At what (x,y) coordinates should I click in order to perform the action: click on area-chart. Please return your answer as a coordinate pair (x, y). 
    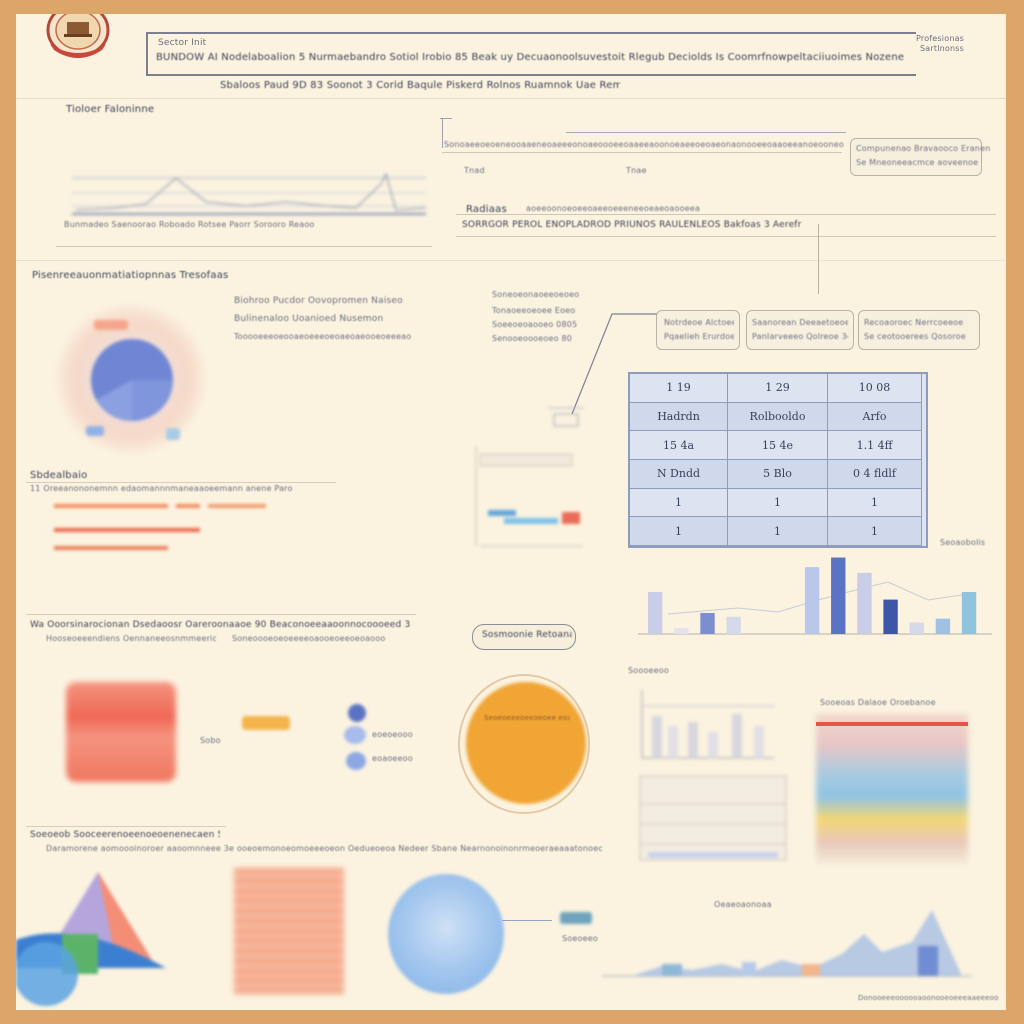
    Looking at the image, I should click on (787, 939).